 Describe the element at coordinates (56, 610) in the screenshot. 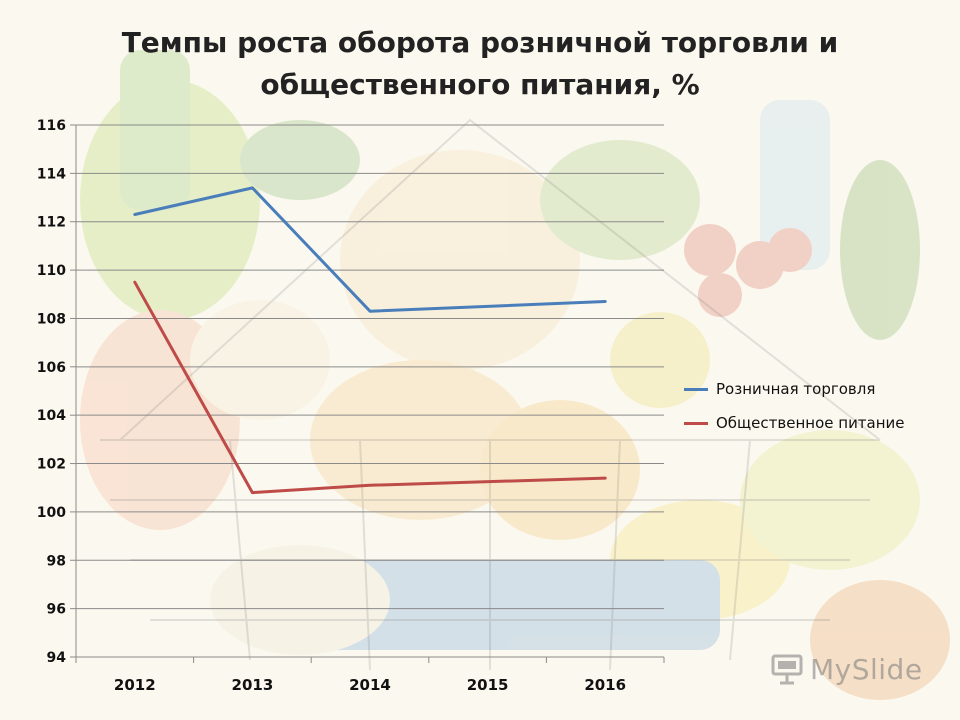

I see `y-tick-label-96: 96` at that location.